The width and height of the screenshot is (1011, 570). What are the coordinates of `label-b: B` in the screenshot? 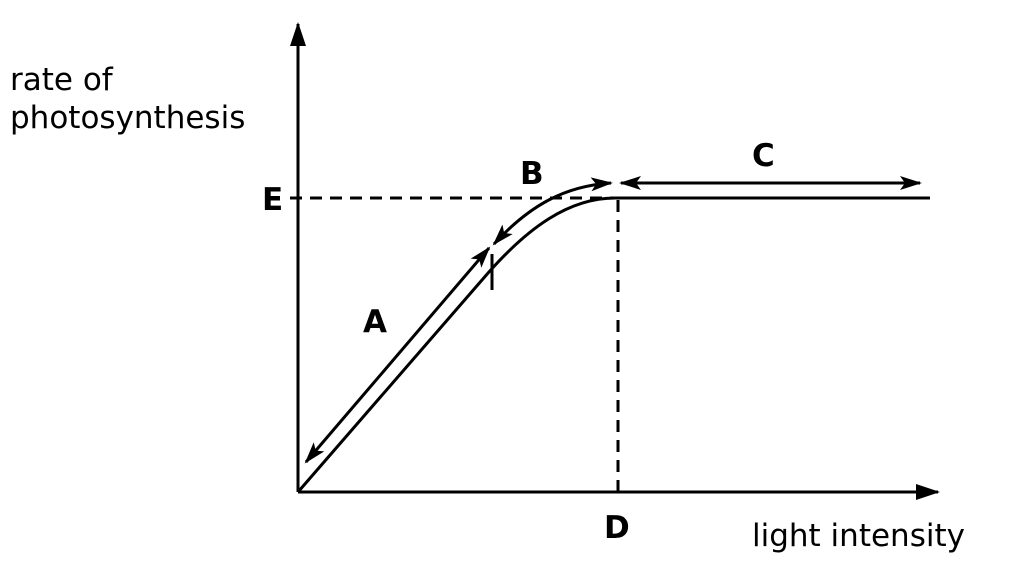 It's located at (532, 174).